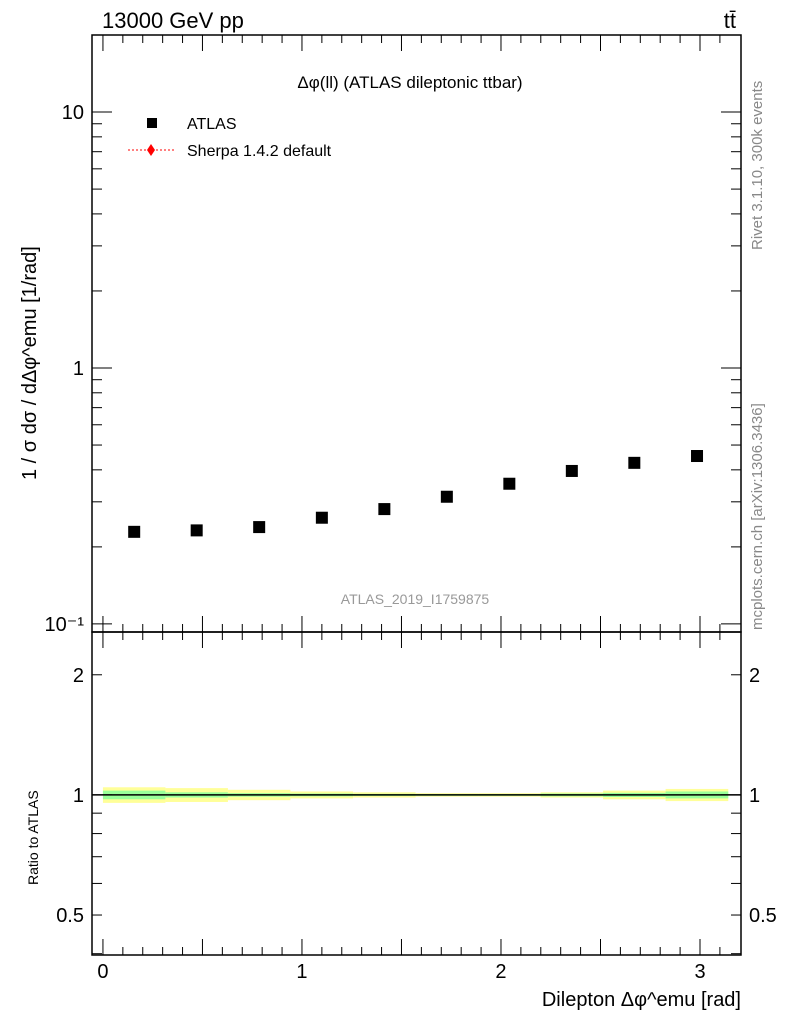  I want to click on rivet-label: Rivet 3.1.10, 300k events, so click(757, 165).